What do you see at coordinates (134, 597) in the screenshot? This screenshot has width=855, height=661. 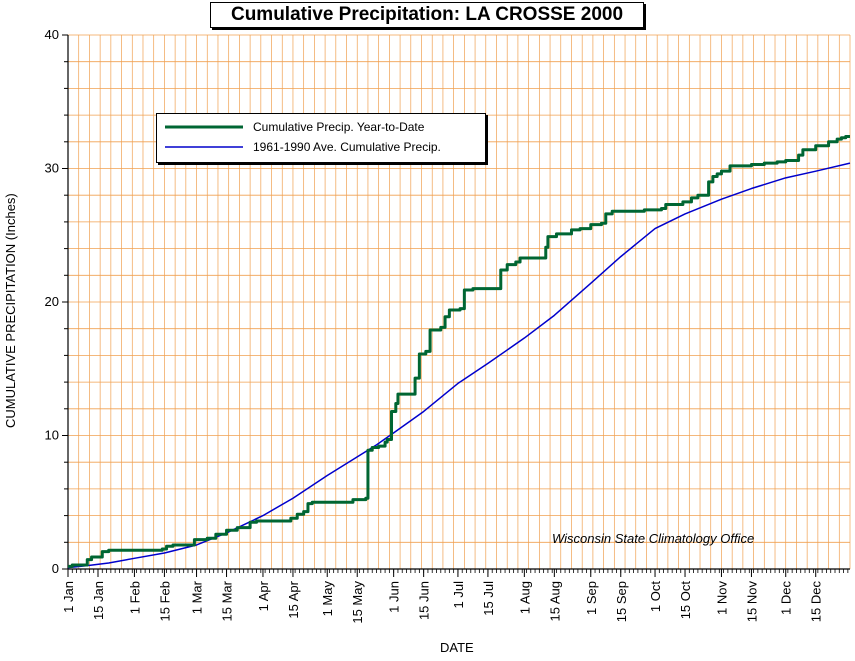 I see `x-tick-label: 1 Feb` at bounding box center [134, 597].